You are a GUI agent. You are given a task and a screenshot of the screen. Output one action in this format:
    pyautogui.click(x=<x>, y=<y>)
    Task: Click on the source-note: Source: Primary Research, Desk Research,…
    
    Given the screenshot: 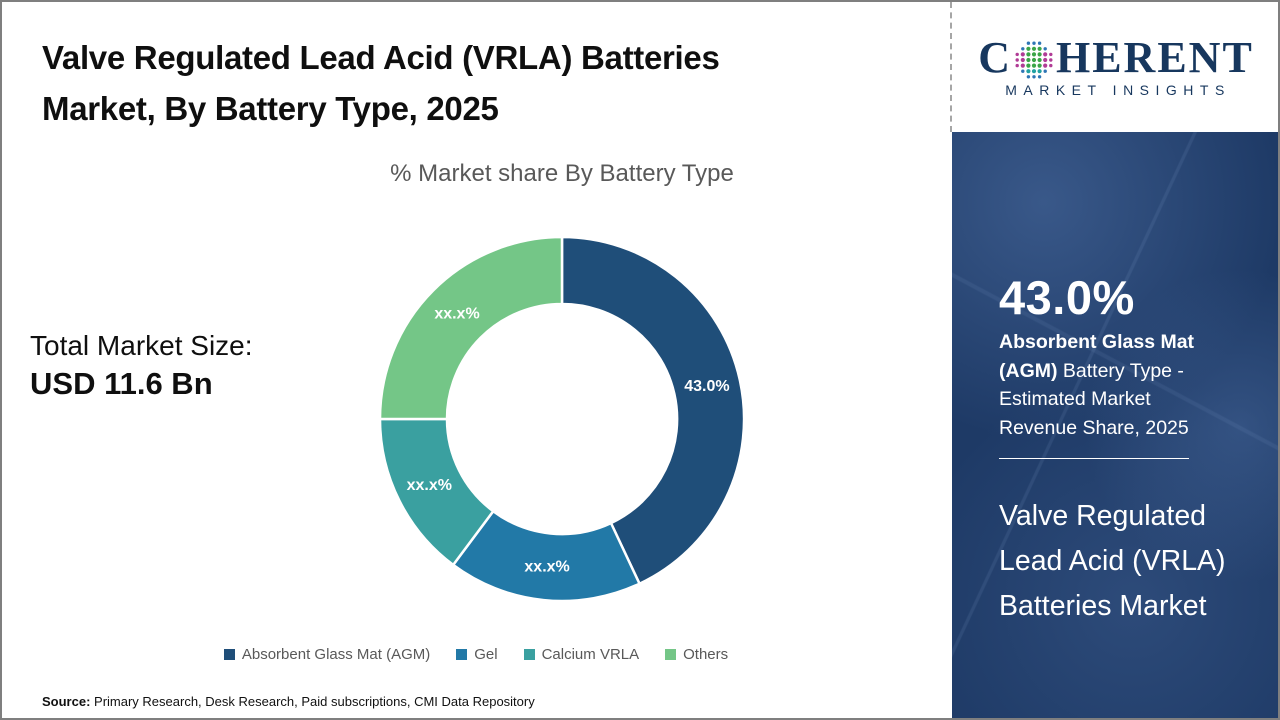 What is the action you would take?
    pyautogui.click(x=288, y=701)
    